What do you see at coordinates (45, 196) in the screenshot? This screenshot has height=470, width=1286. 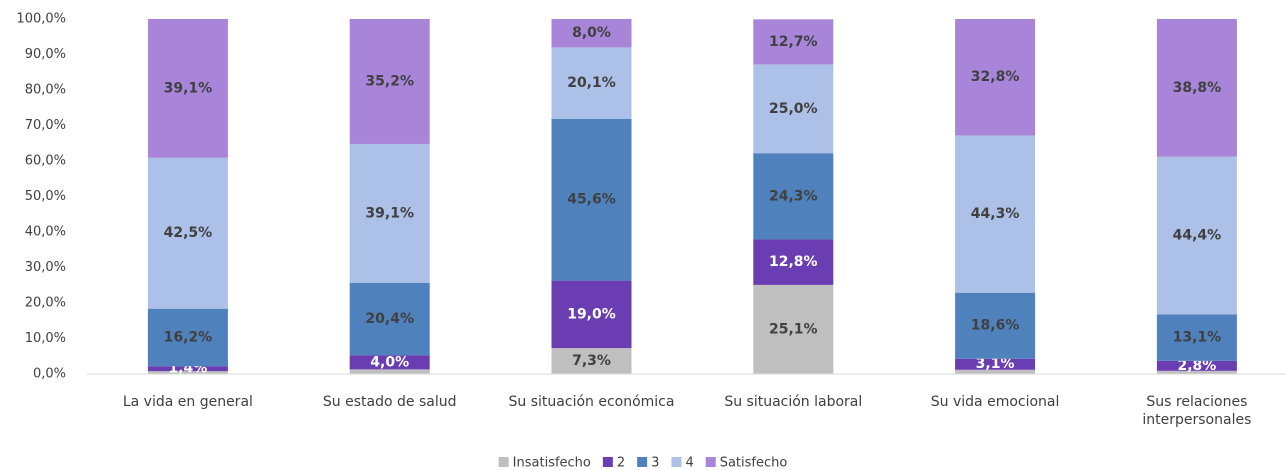 I see `y-tick-label: 50,0%` at bounding box center [45, 196].